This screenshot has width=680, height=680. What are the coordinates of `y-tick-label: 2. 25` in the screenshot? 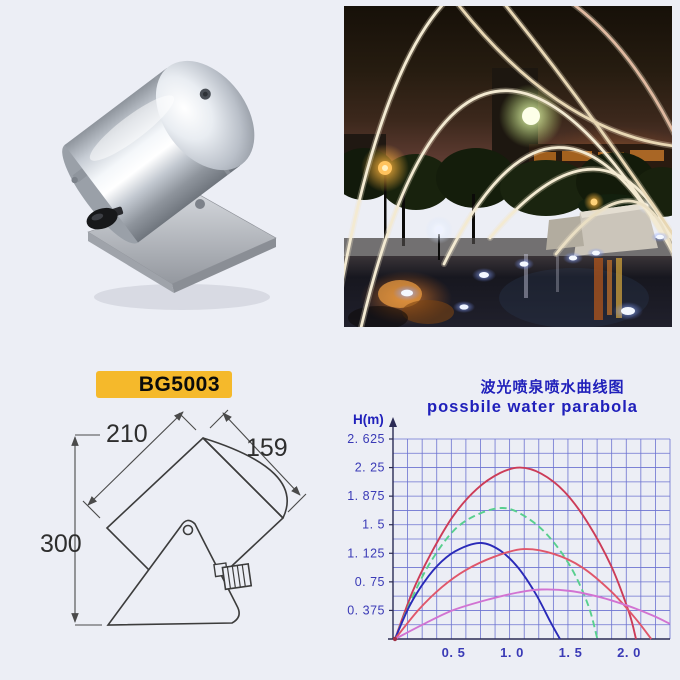 It's located at (370, 468).